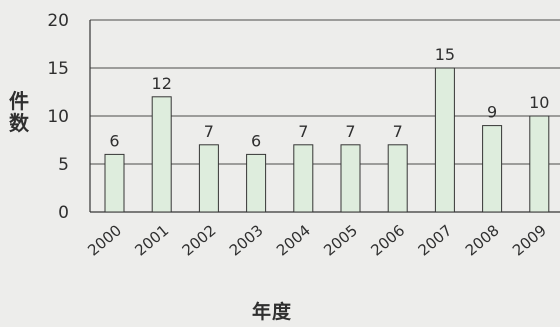  What do you see at coordinates (293, 240) in the screenshot?
I see `x-tick-label-2004: 2004` at bounding box center [293, 240].